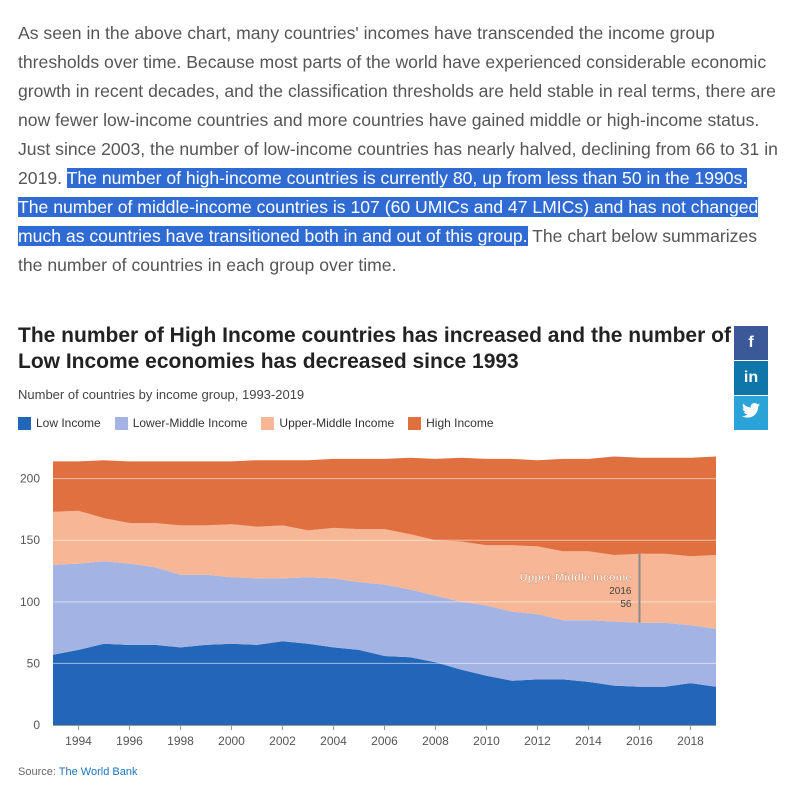 The image size is (799, 795). Describe the element at coordinates (34, 663) in the screenshot. I see `y-tick-label: 50` at that location.